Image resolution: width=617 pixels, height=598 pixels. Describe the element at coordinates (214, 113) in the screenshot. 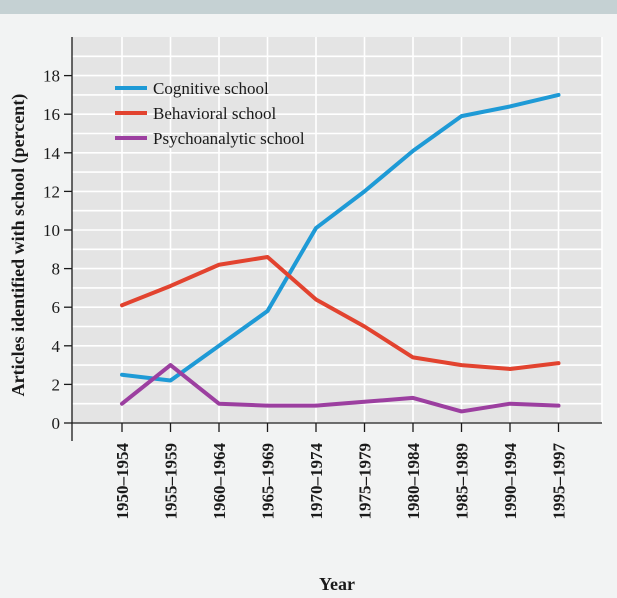

I see `legend-label: Behavioral school` at that location.